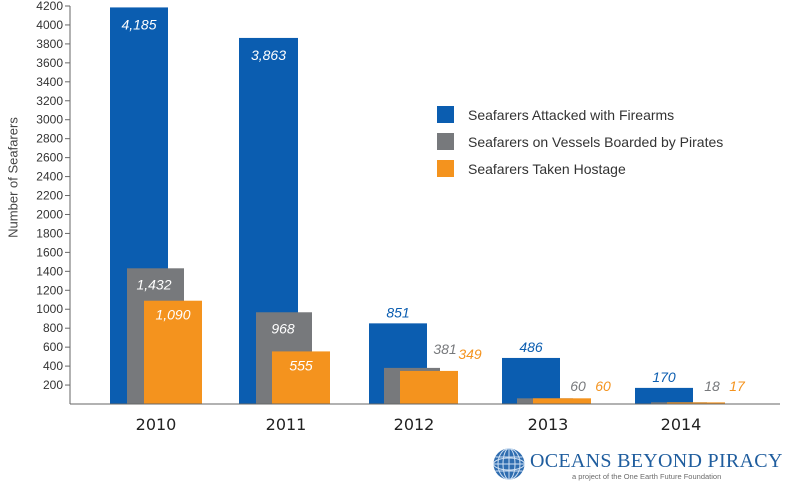 The height and width of the screenshot is (487, 798). What do you see at coordinates (49, 25) in the screenshot?
I see `y-tick-label: 4000` at bounding box center [49, 25].